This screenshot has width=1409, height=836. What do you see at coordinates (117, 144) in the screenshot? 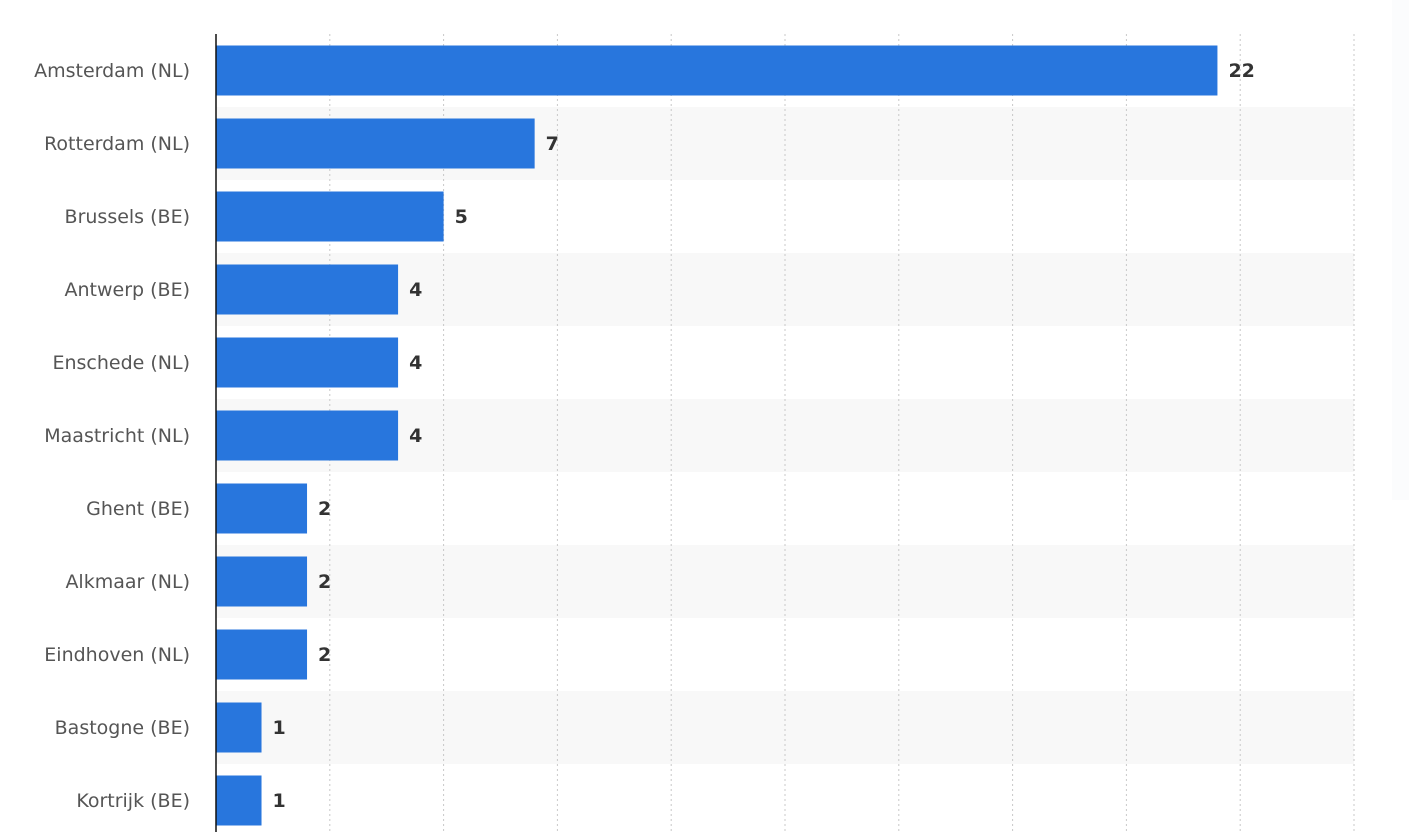
I see `y-tick-label: Rotterdam (NL)` at bounding box center [117, 144].